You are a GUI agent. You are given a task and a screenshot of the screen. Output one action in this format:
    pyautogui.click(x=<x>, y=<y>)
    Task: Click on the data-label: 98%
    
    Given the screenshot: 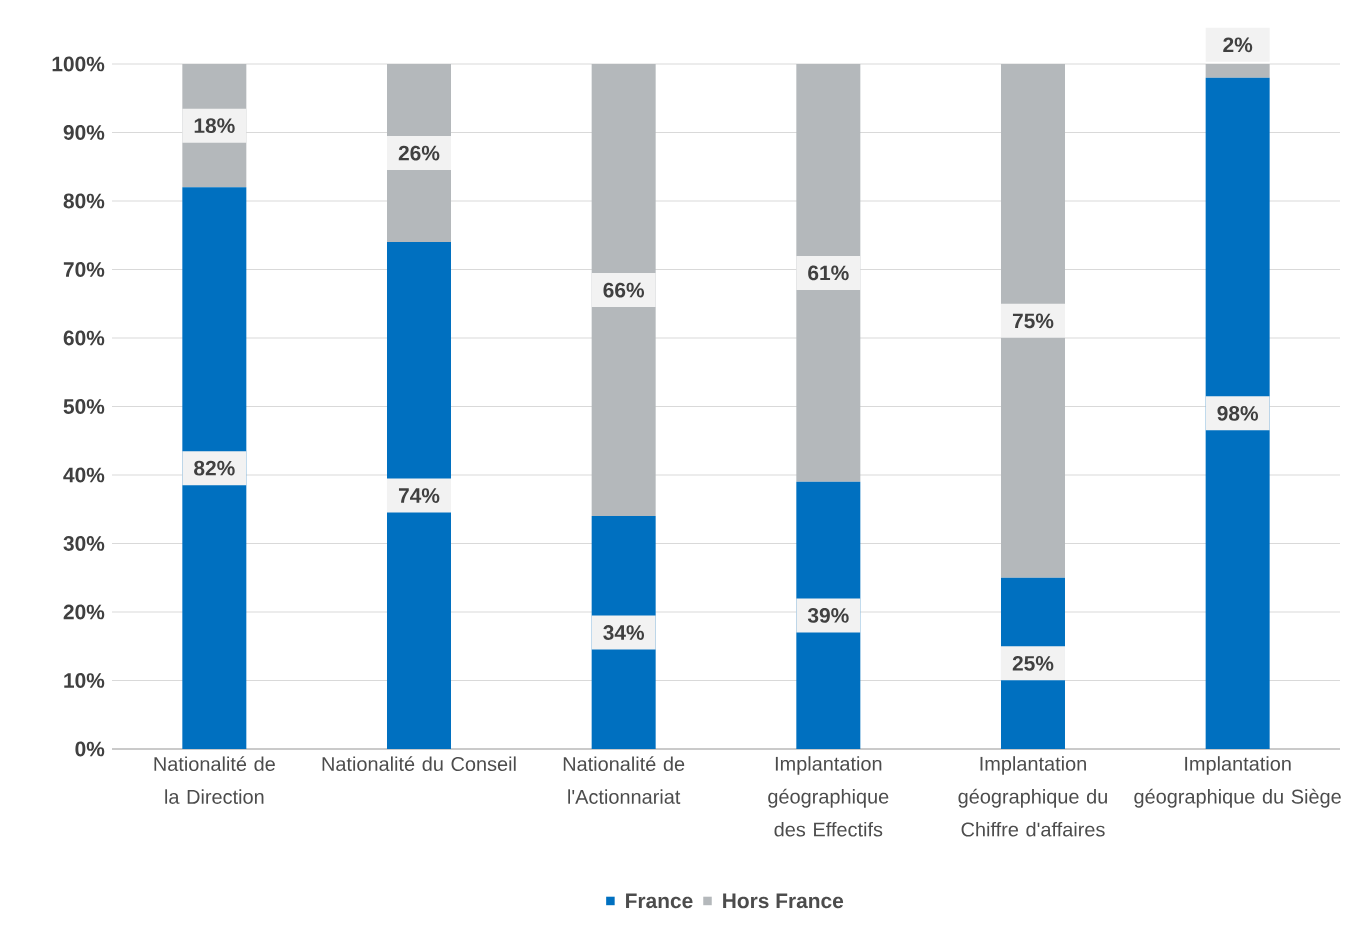 What is the action you would take?
    pyautogui.click(x=1238, y=413)
    